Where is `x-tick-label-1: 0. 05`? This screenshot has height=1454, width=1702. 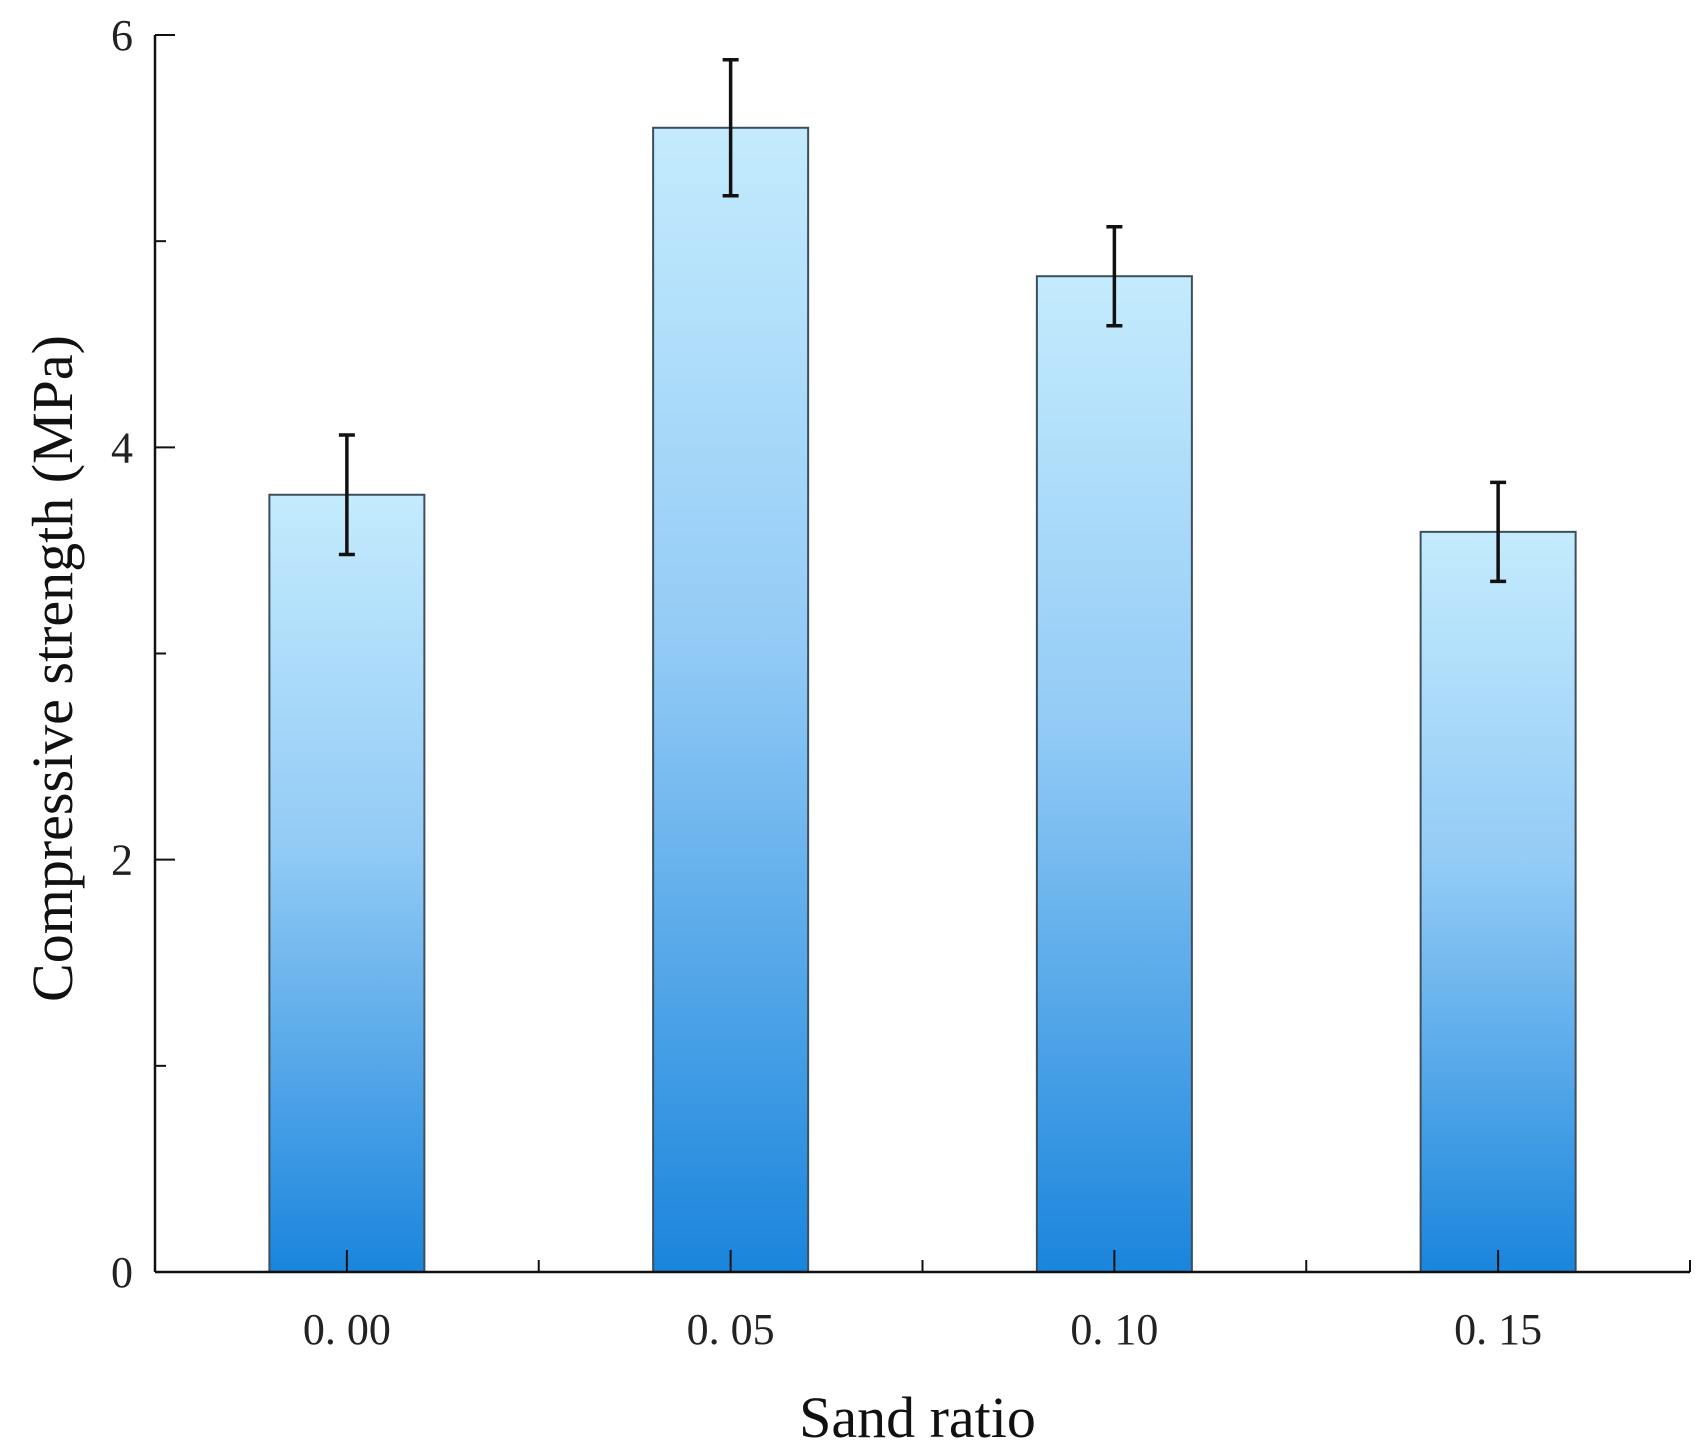
x-tick-label-1: 0. 05 is located at coordinates (731, 1329).